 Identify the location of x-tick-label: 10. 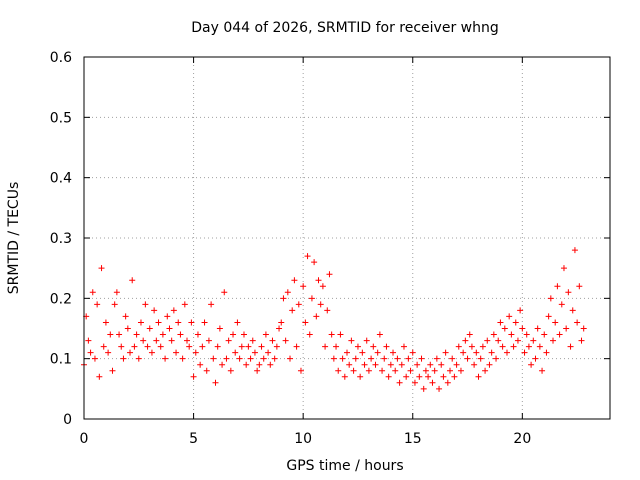
(303, 439).